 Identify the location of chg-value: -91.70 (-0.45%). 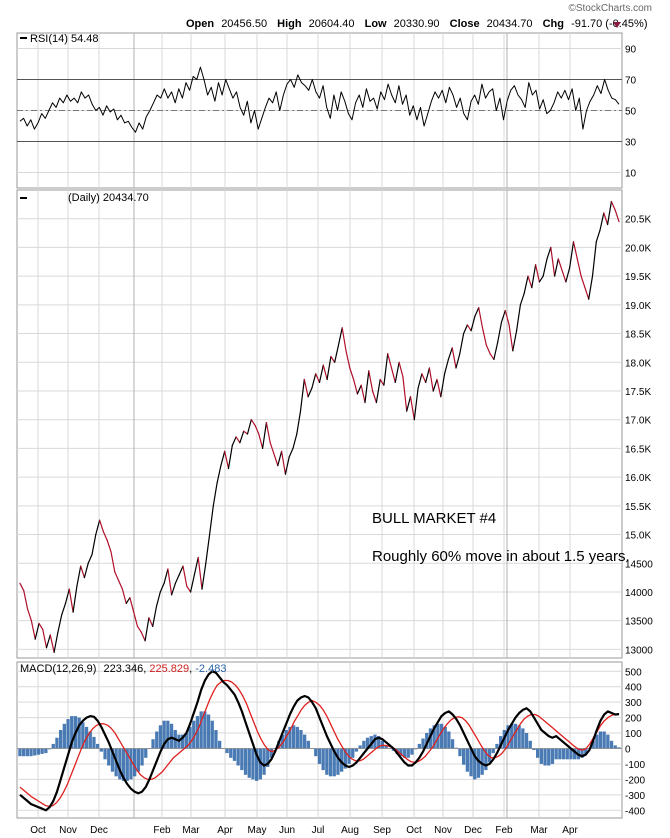
(609, 24).